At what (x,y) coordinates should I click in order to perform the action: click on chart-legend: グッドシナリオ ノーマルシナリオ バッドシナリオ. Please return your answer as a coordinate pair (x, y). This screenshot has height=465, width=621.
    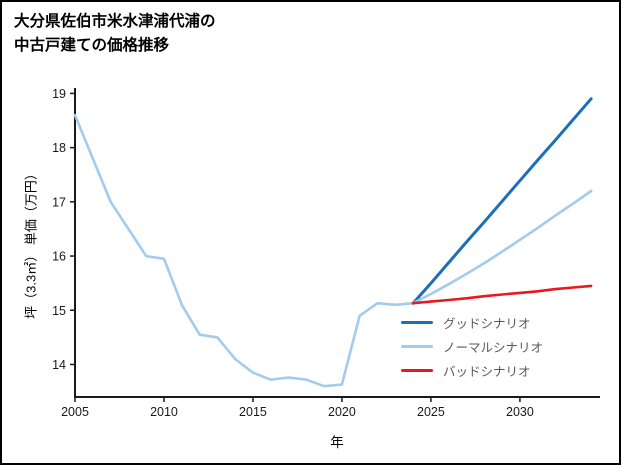
    Looking at the image, I should click on (472, 347).